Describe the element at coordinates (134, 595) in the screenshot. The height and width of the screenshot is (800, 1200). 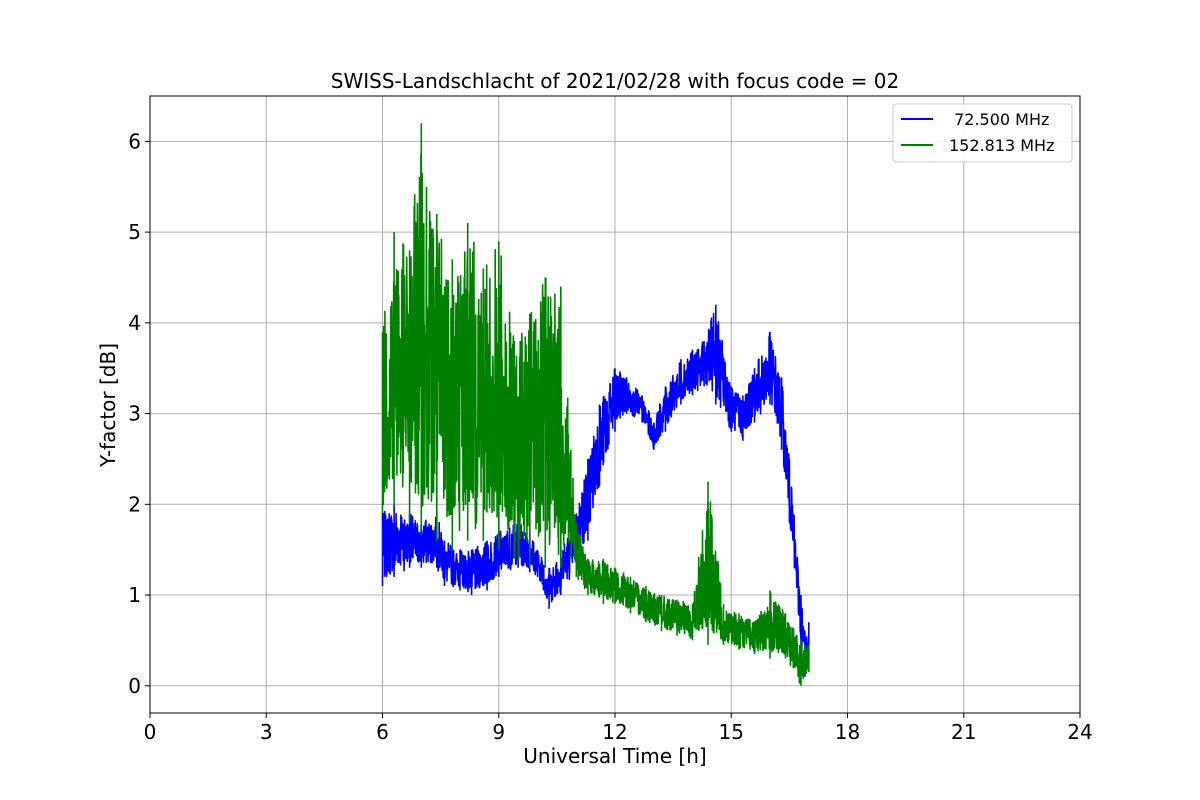
I see `y-tick-label: 1` at that location.